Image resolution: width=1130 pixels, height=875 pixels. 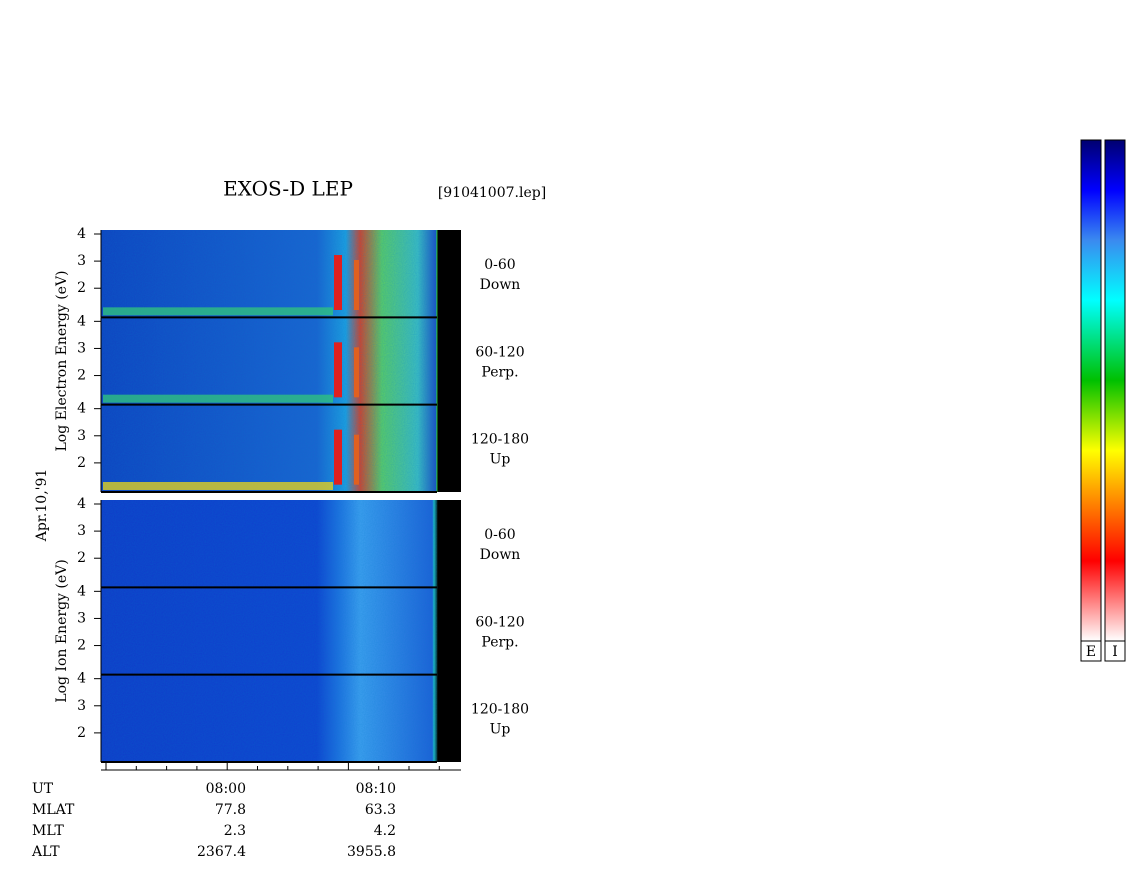 What do you see at coordinates (226, 789) in the screenshot?
I see `row-value: 08:00` at bounding box center [226, 789].